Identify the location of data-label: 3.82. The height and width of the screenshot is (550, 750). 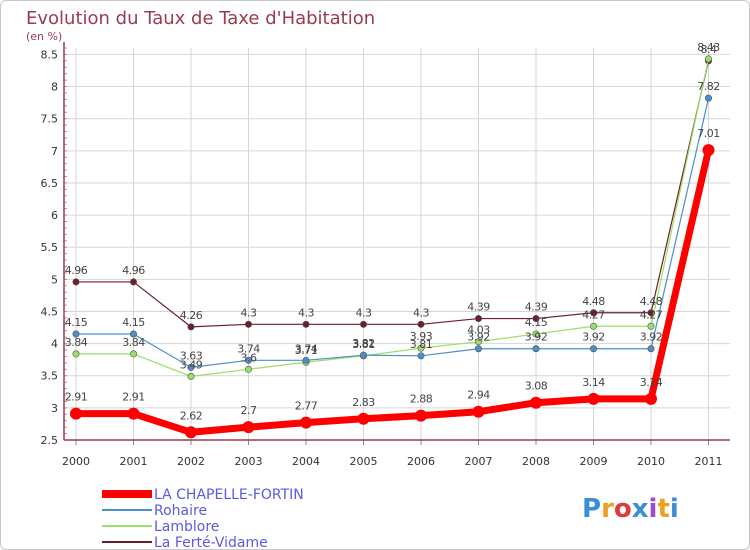
(363, 343).